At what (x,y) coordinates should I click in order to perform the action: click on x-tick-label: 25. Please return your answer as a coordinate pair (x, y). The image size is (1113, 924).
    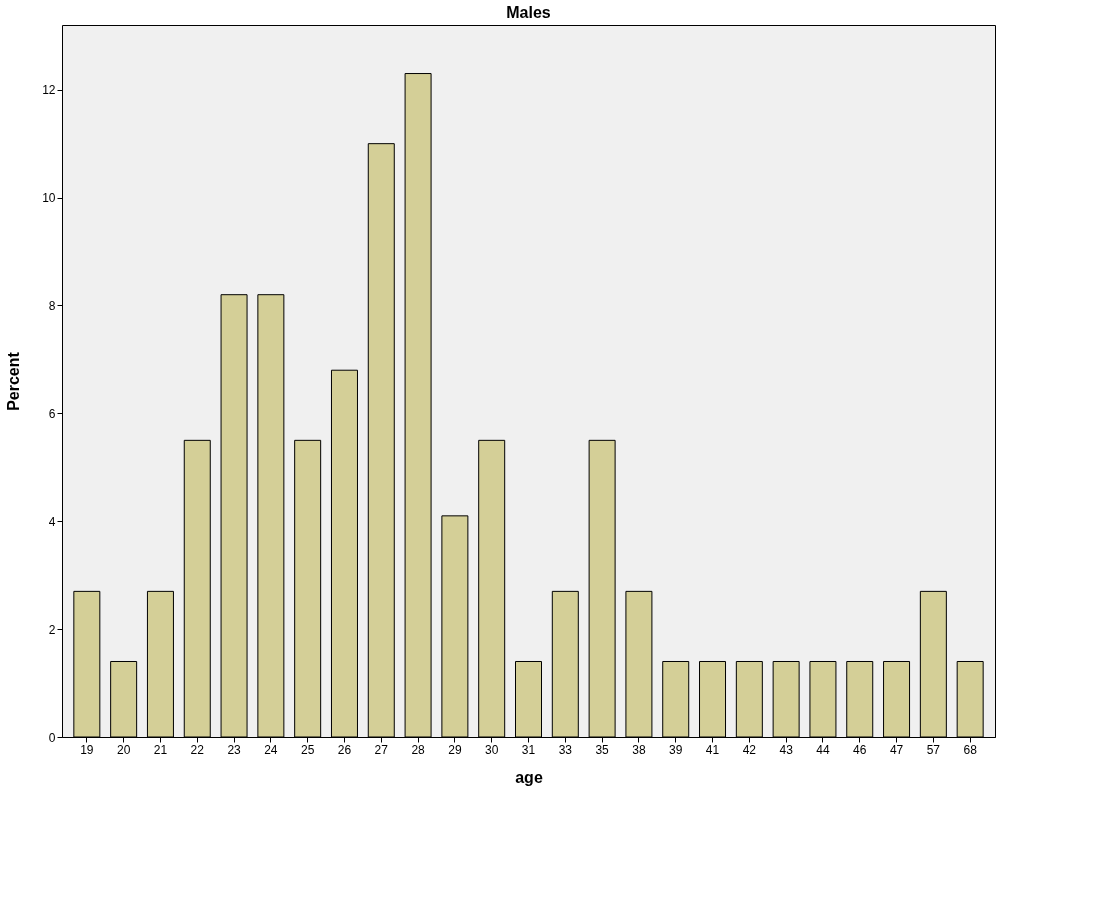
    Looking at the image, I should click on (307, 749).